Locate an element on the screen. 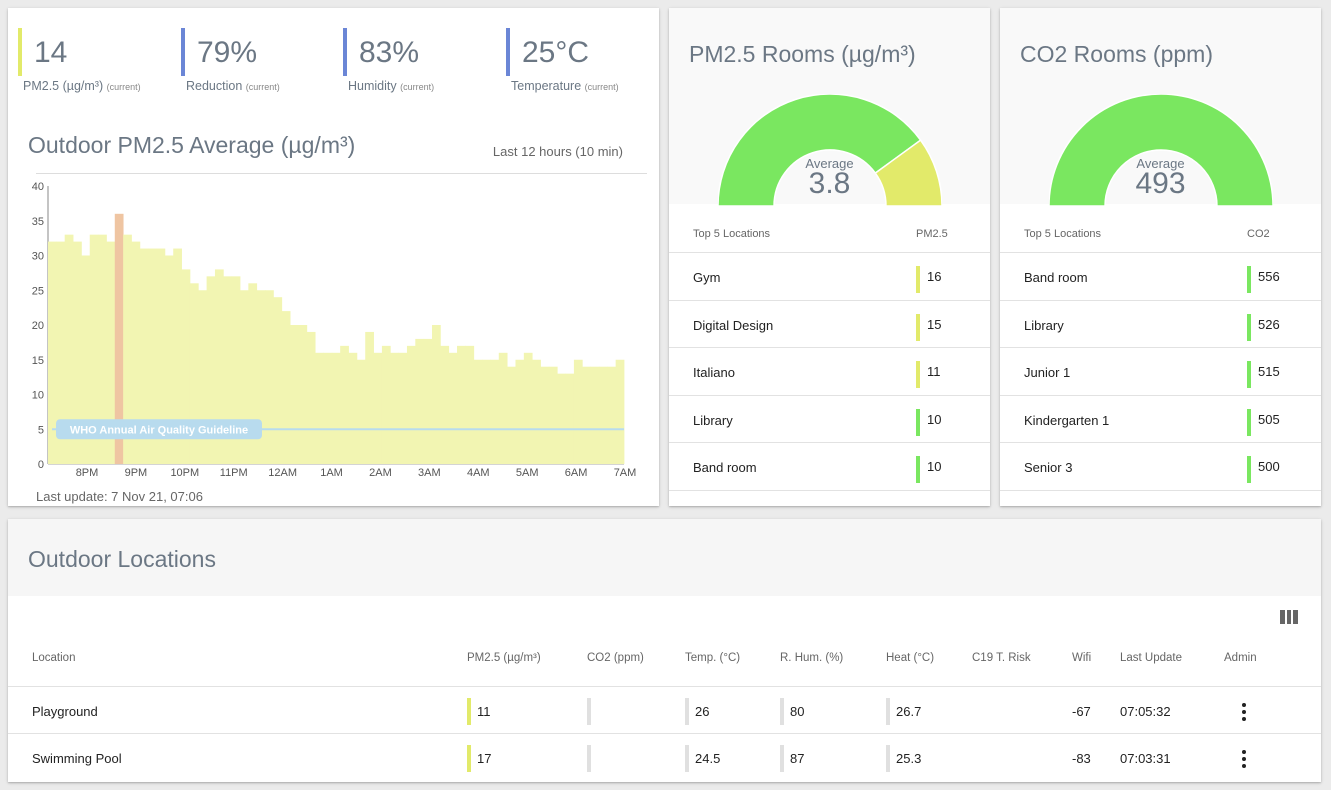 This screenshot has width=1331, height=790. chart-last-update: Last update: 7 Nov 21, 07:06 is located at coordinates (119, 496).